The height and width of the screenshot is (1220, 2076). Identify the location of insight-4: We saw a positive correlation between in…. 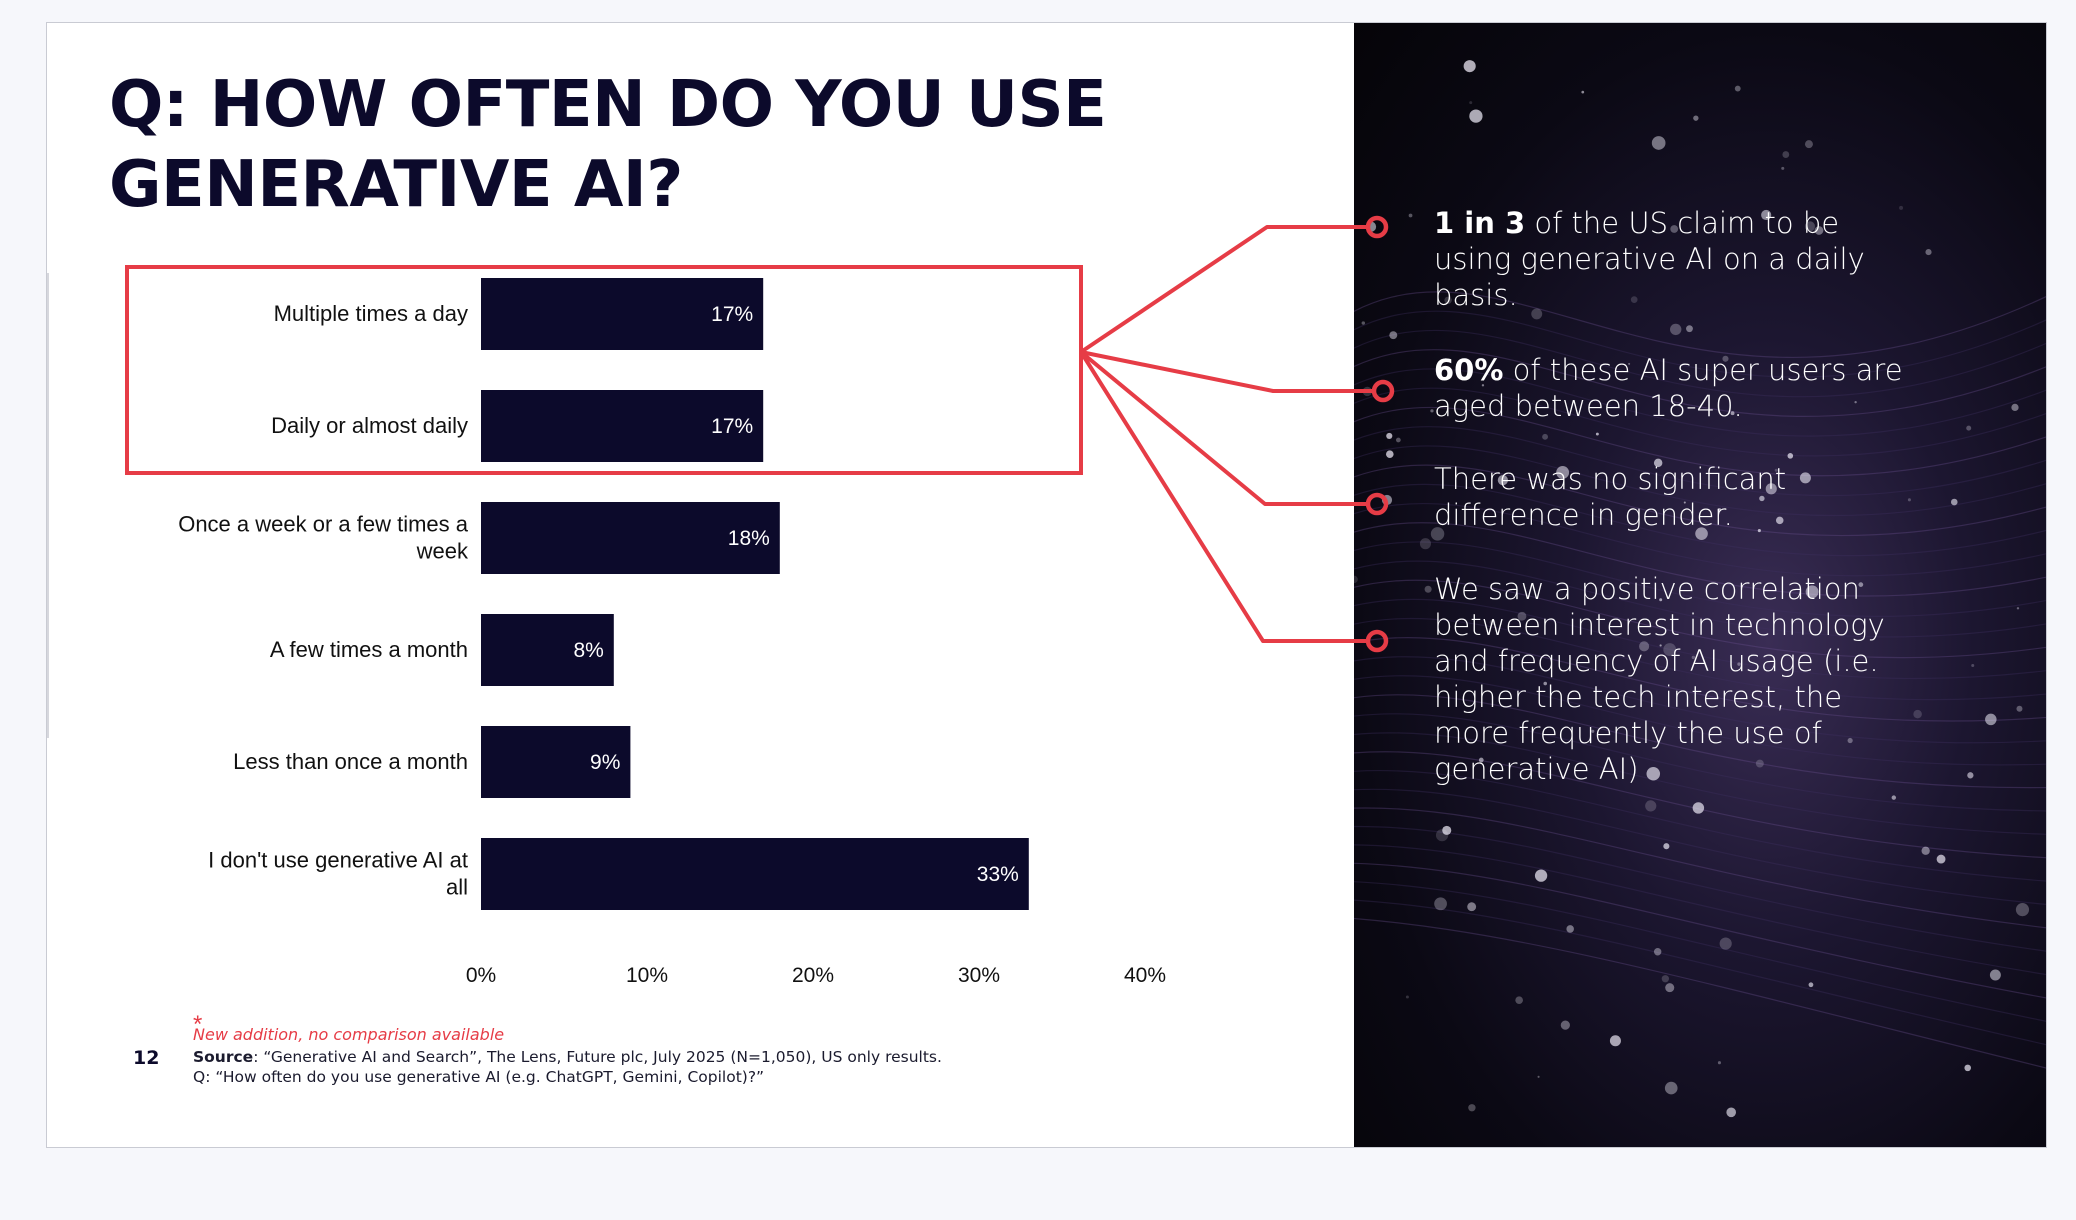
(1669, 679).